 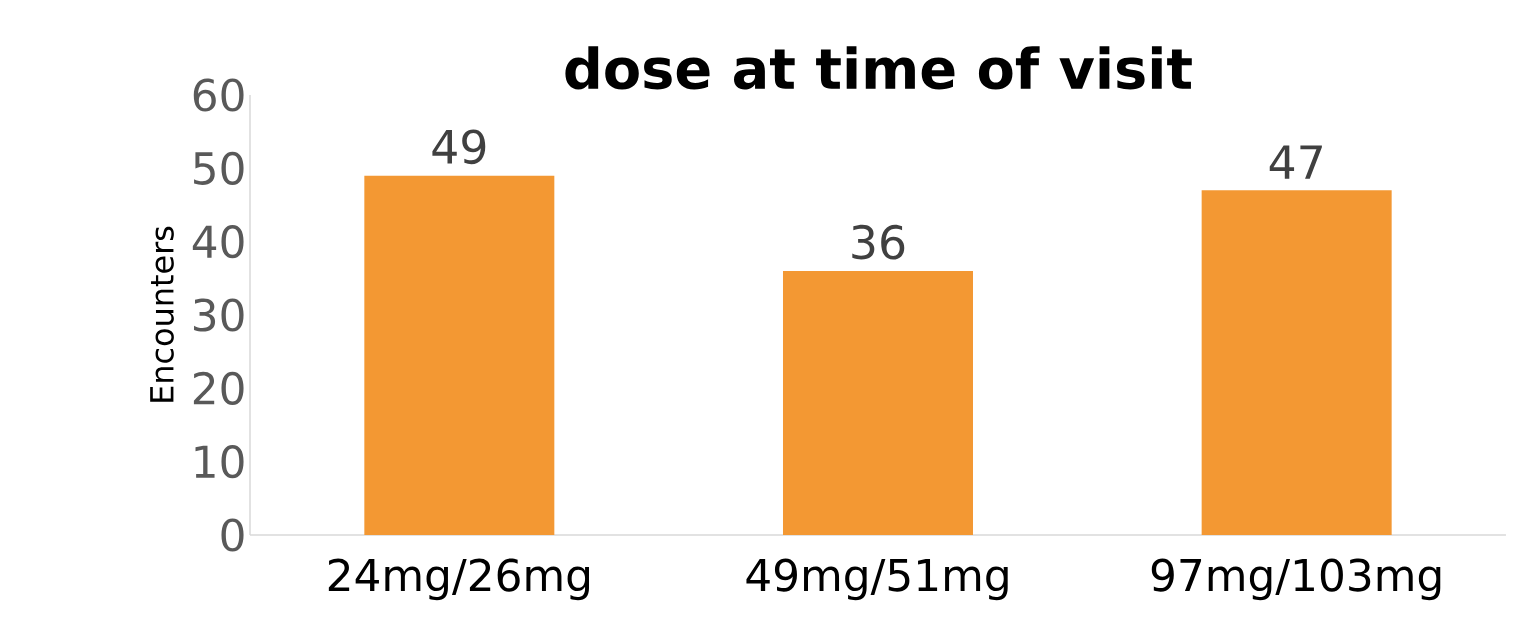 I want to click on y-tick-label: 20, so click(x=218, y=388).